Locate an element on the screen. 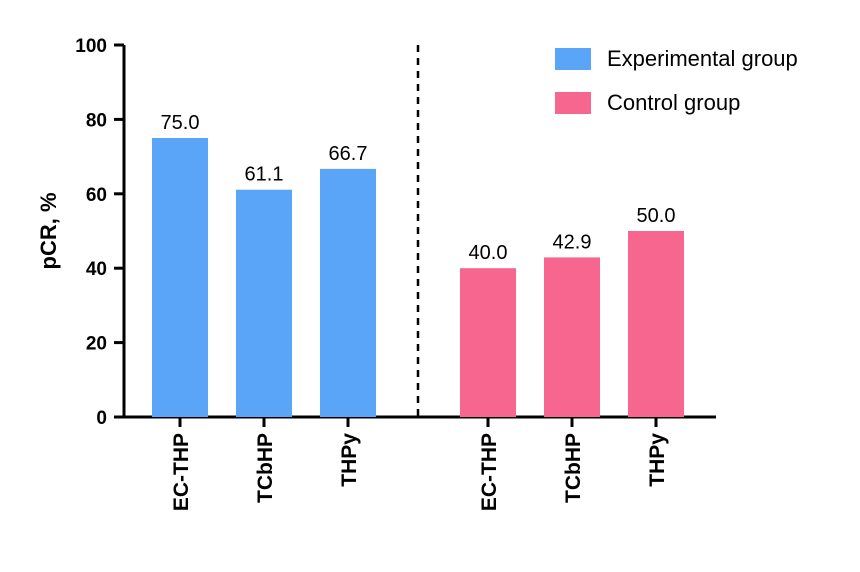 The image size is (860, 572). bar-control-tcbhp is located at coordinates (572, 337).